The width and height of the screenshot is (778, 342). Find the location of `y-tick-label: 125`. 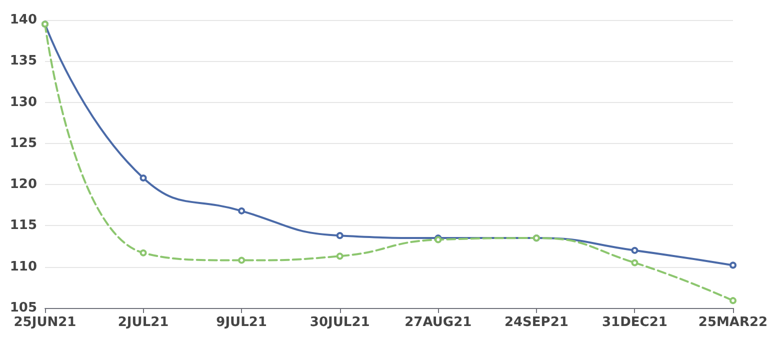

y-tick-label: 125 is located at coordinates (23, 143).